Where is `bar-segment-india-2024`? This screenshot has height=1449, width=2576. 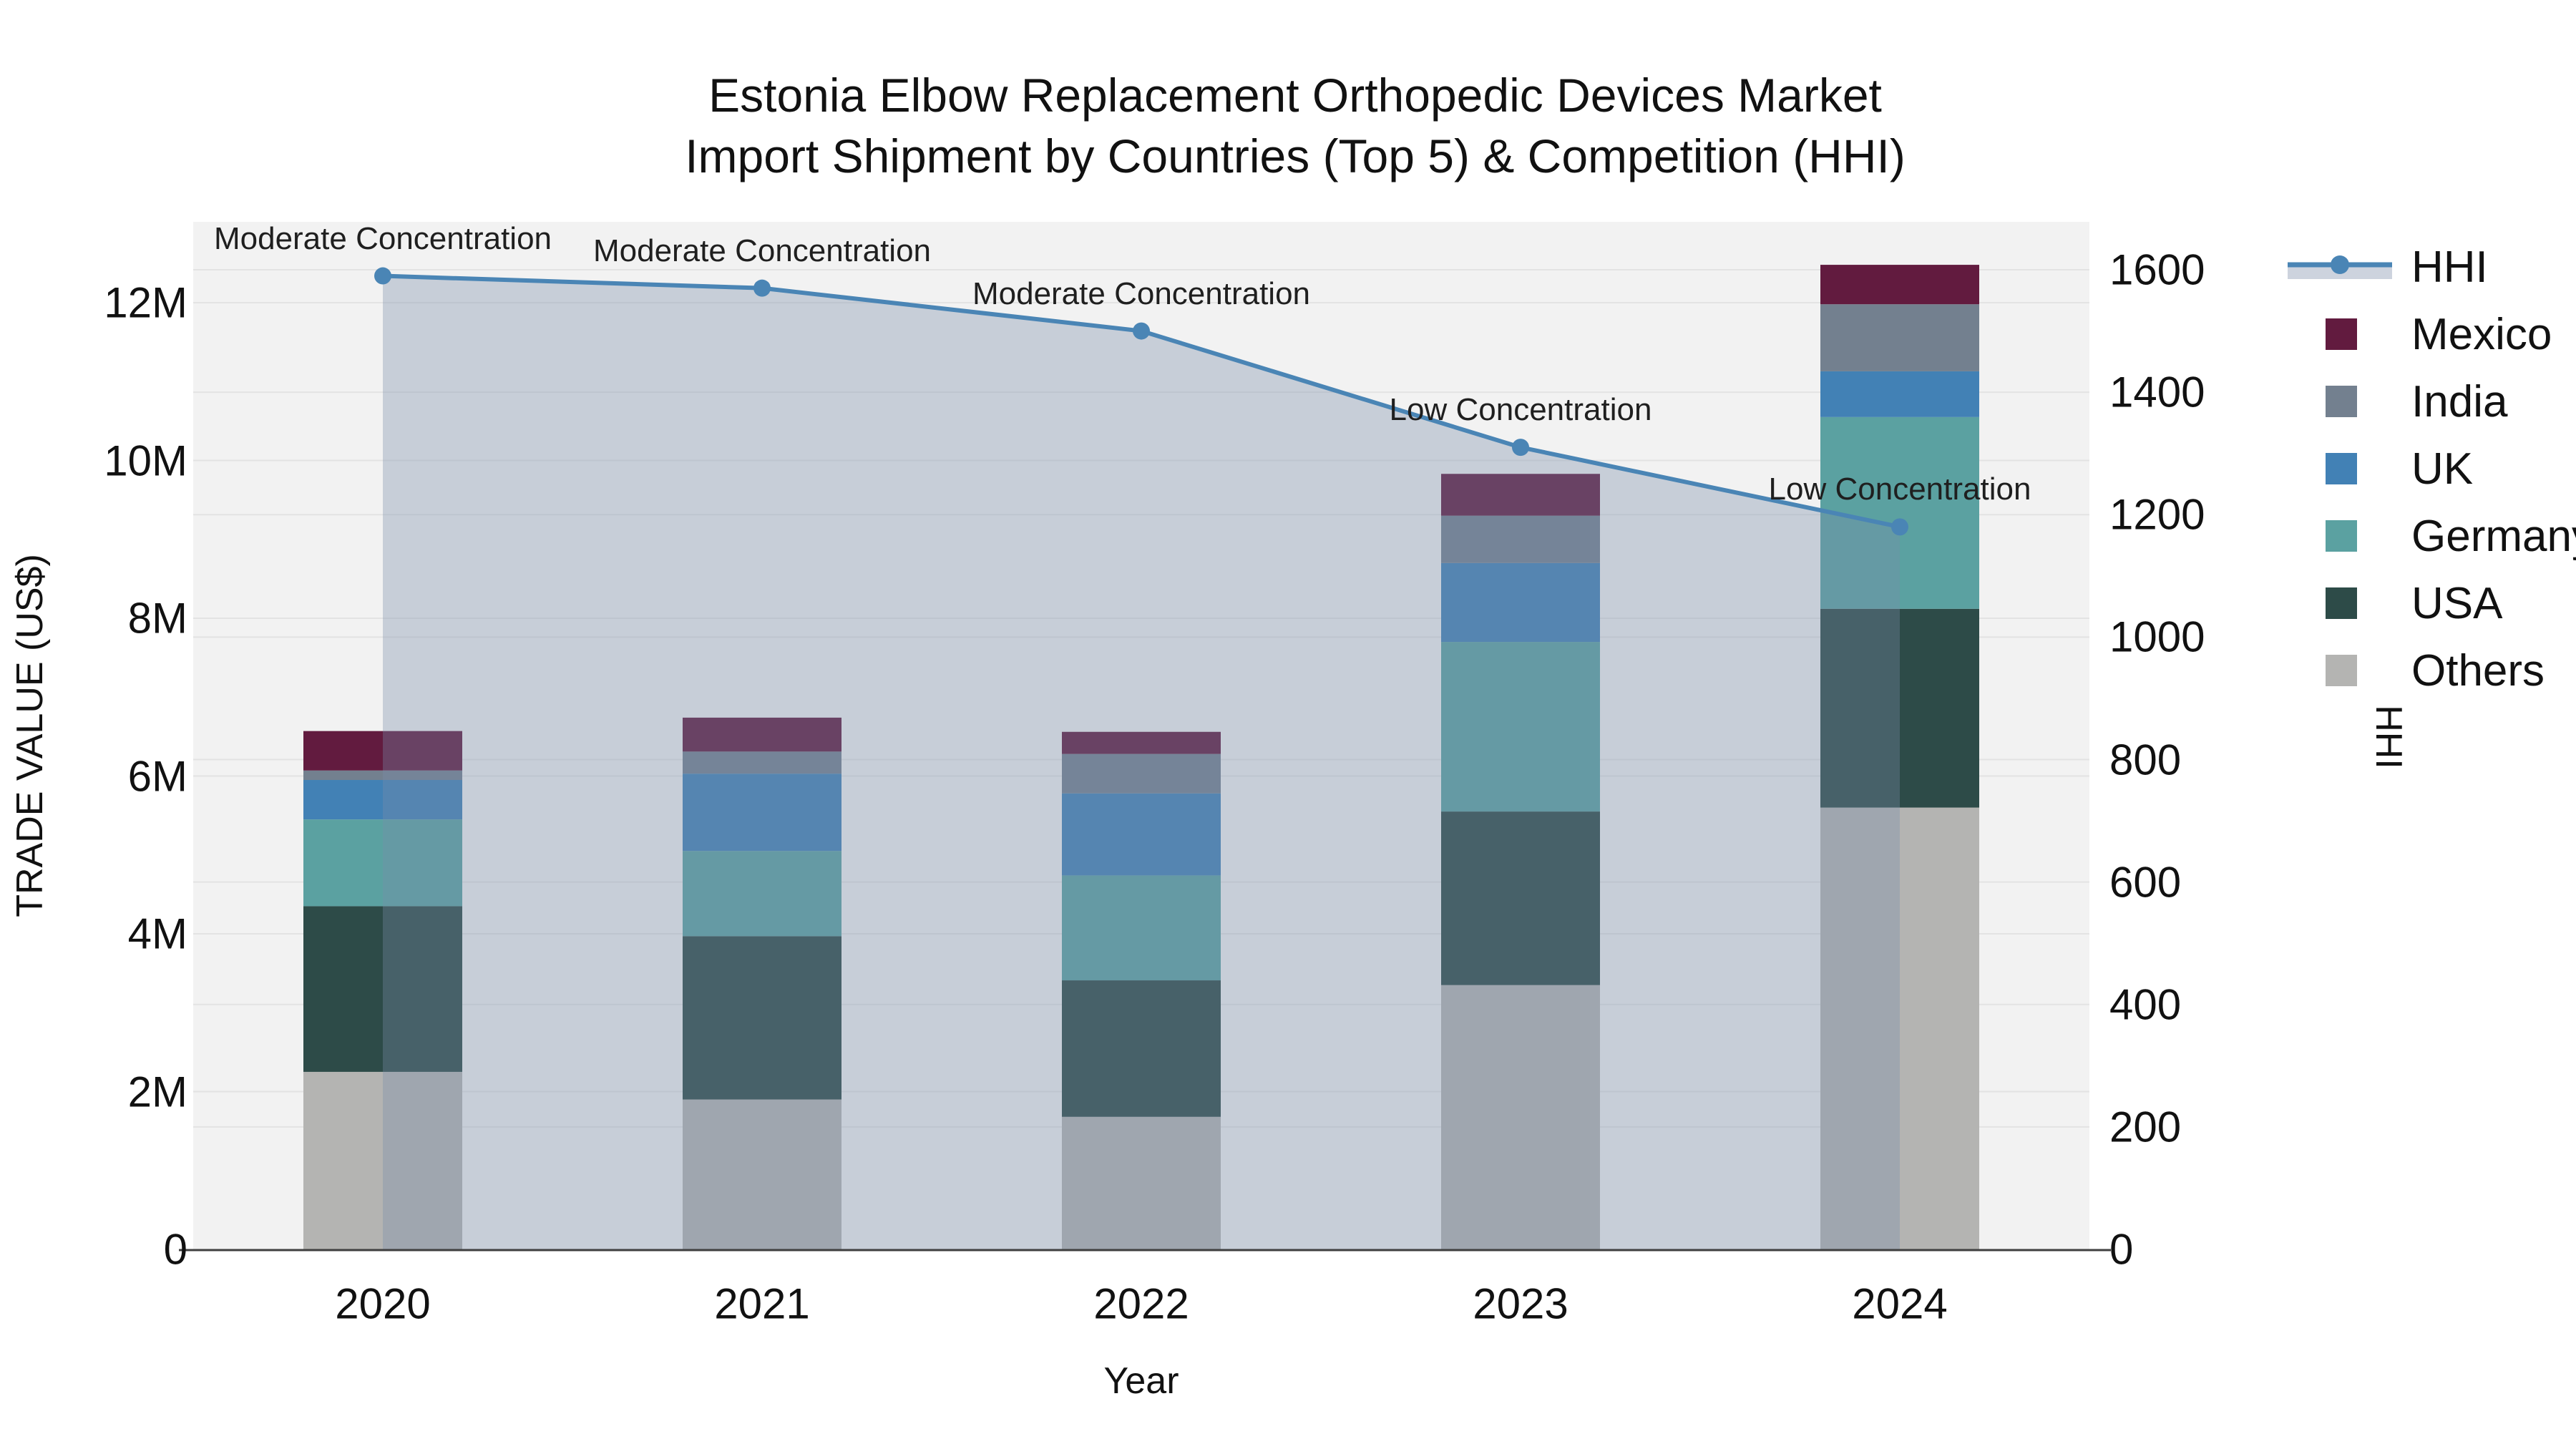
bar-segment-india-2024 is located at coordinates (1899, 337).